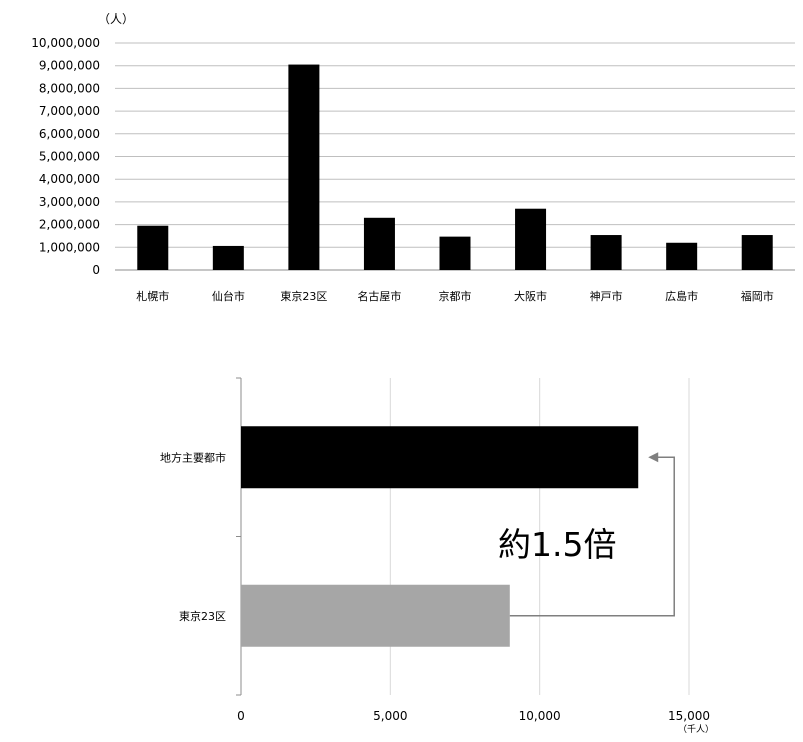  What do you see at coordinates (557, 544) in the screenshot?
I see `ratio-annotation: 約1.5倍` at bounding box center [557, 544].